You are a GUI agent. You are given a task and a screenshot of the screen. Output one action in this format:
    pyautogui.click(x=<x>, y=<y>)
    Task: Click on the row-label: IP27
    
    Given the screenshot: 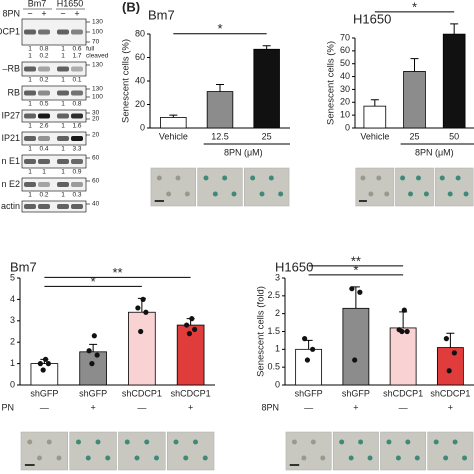 What is the action you would take?
    pyautogui.click(x=10, y=115)
    